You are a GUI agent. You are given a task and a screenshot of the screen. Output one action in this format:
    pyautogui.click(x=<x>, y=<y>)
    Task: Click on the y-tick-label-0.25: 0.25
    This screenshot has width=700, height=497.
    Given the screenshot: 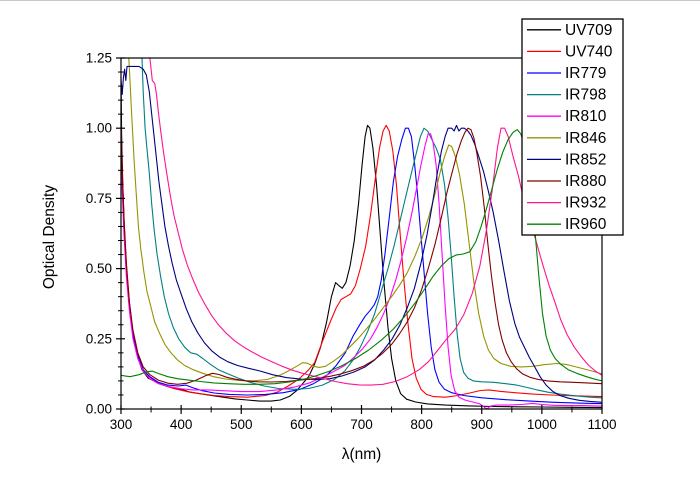 What is the action you would take?
    pyautogui.click(x=99, y=338)
    